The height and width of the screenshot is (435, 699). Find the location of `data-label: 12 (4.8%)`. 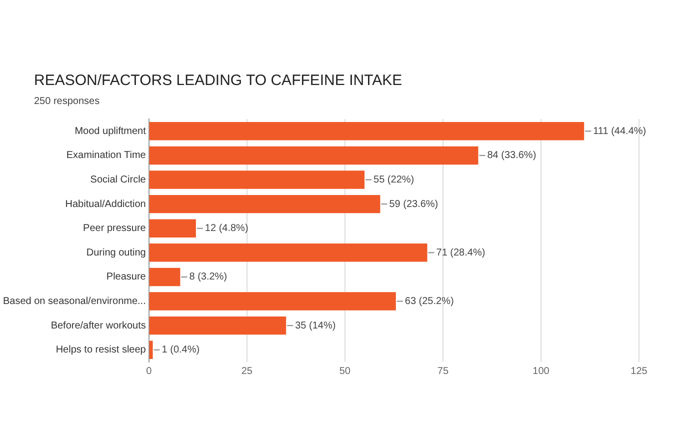

data-label: 12 (4.8%) is located at coordinates (226, 228).